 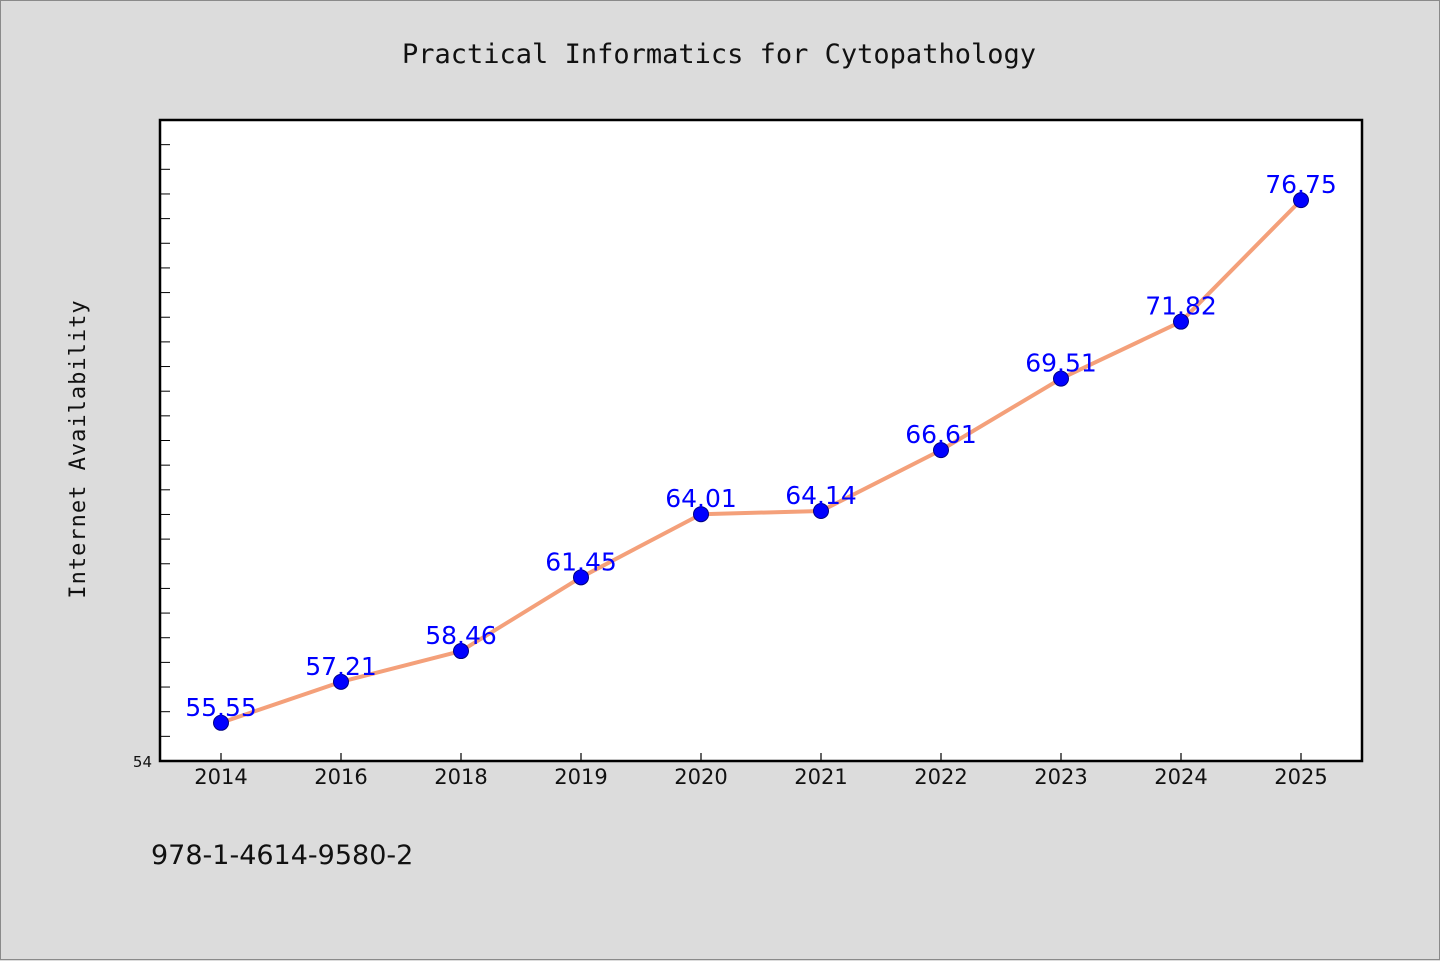 I want to click on y-axis-ticks, so click(x=165, y=440).